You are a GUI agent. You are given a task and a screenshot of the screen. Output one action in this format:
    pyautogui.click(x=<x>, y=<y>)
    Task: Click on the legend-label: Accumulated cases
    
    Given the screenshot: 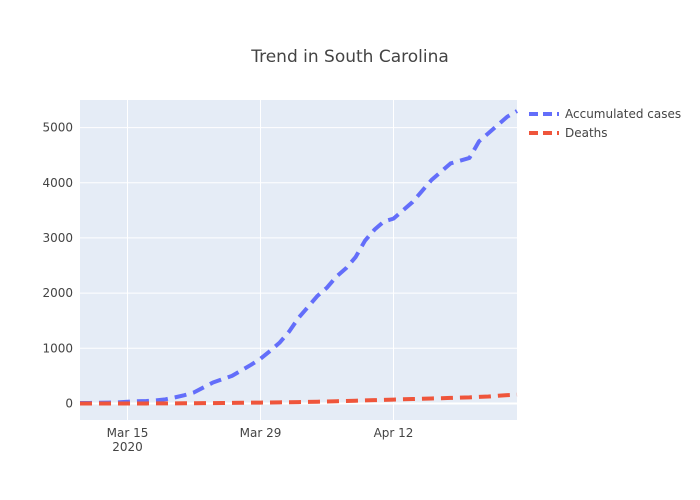 What is the action you would take?
    pyautogui.click(x=623, y=114)
    